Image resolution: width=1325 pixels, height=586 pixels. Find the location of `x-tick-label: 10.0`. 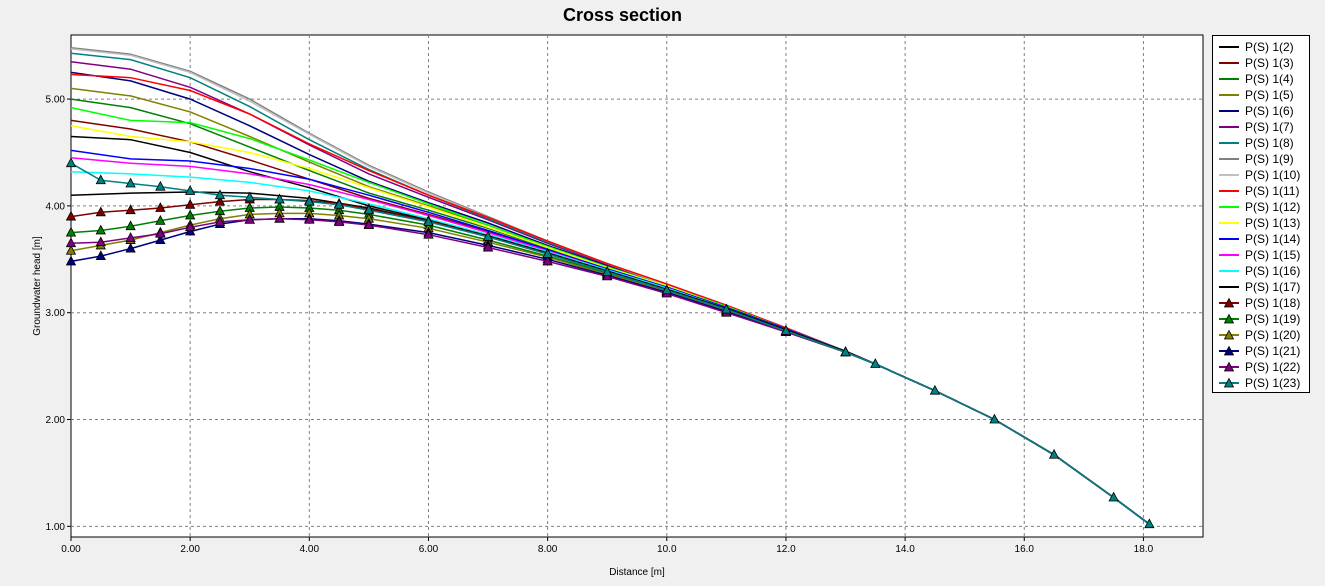

x-tick-label: 10.0 is located at coordinates (667, 549).